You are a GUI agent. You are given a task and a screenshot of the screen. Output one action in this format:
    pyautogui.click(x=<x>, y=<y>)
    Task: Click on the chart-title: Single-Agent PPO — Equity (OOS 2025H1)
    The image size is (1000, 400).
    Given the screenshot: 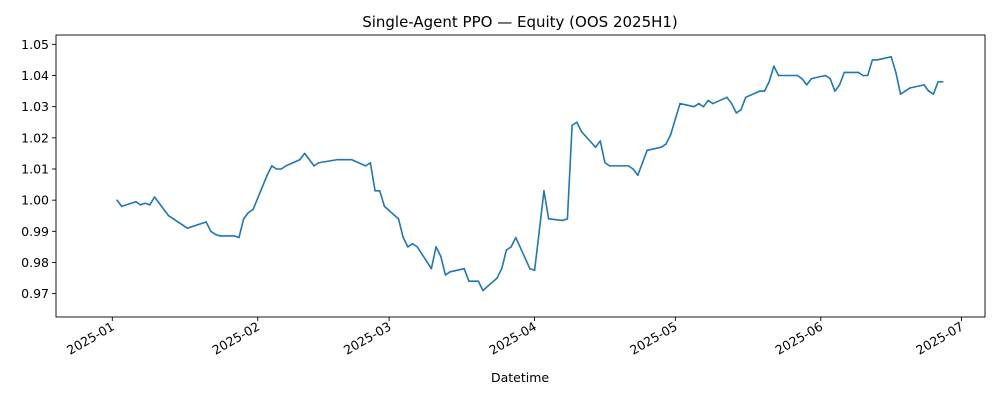 What is the action you would take?
    pyautogui.click(x=520, y=22)
    